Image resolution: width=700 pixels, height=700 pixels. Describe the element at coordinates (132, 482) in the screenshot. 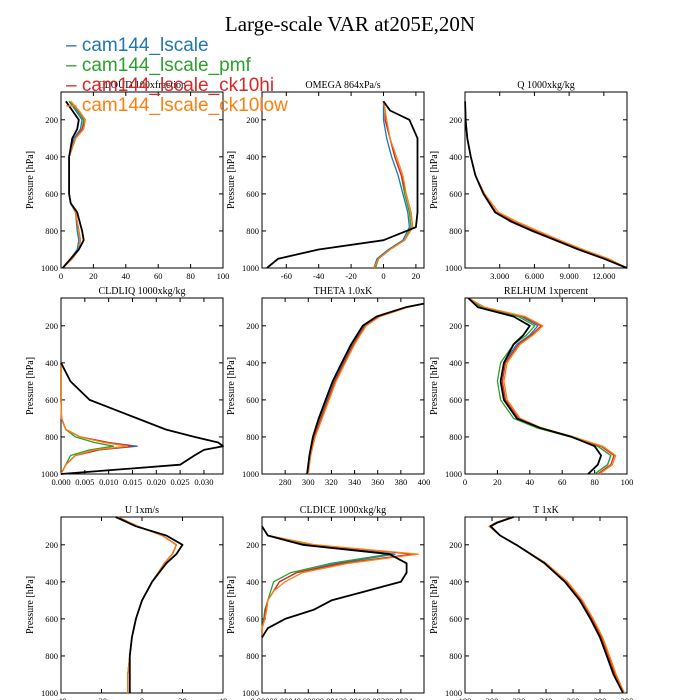

I see `x-tick-label: 0.015` at that location.